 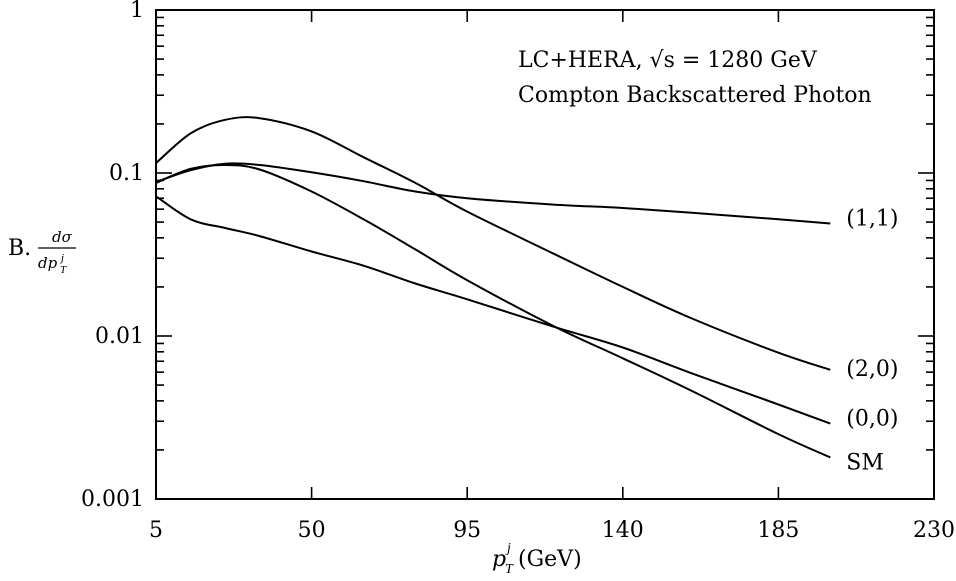 What do you see at coordinates (623, 530) in the screenshot?
I see `x-tick-label: 140` at bounding box center [623, 530].